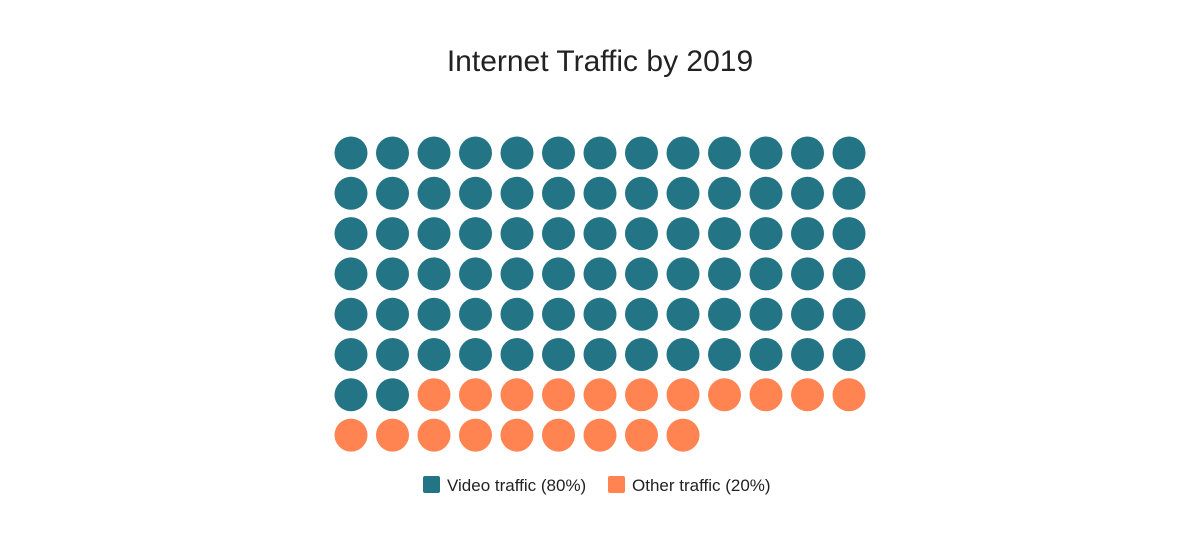  Describe the element at coordinates (516, 485) in the screenshot. I see `legend-label-video-traffic: Video traffic (80%)` at that location.